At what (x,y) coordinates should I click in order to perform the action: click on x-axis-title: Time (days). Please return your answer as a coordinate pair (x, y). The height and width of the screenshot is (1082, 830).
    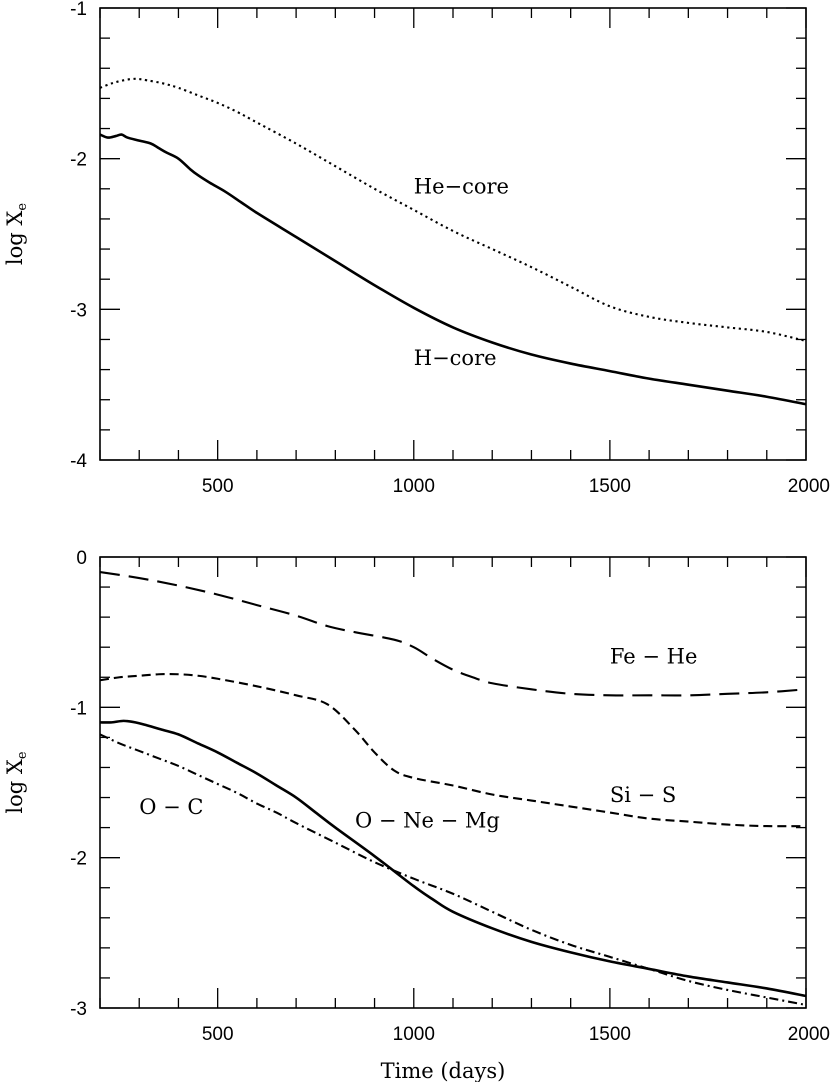
    Looking at the image, I should click on (443, 1070).